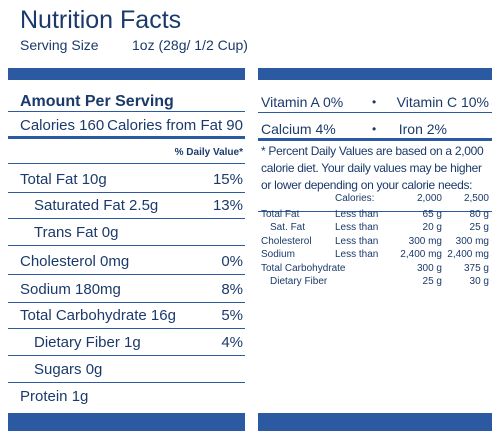 This screenshot has height=431, width=500. What do you see at coordinates (432, 227) in the screenshot?
I see `table-cell: 20 g` at bounding box center [432, 227].